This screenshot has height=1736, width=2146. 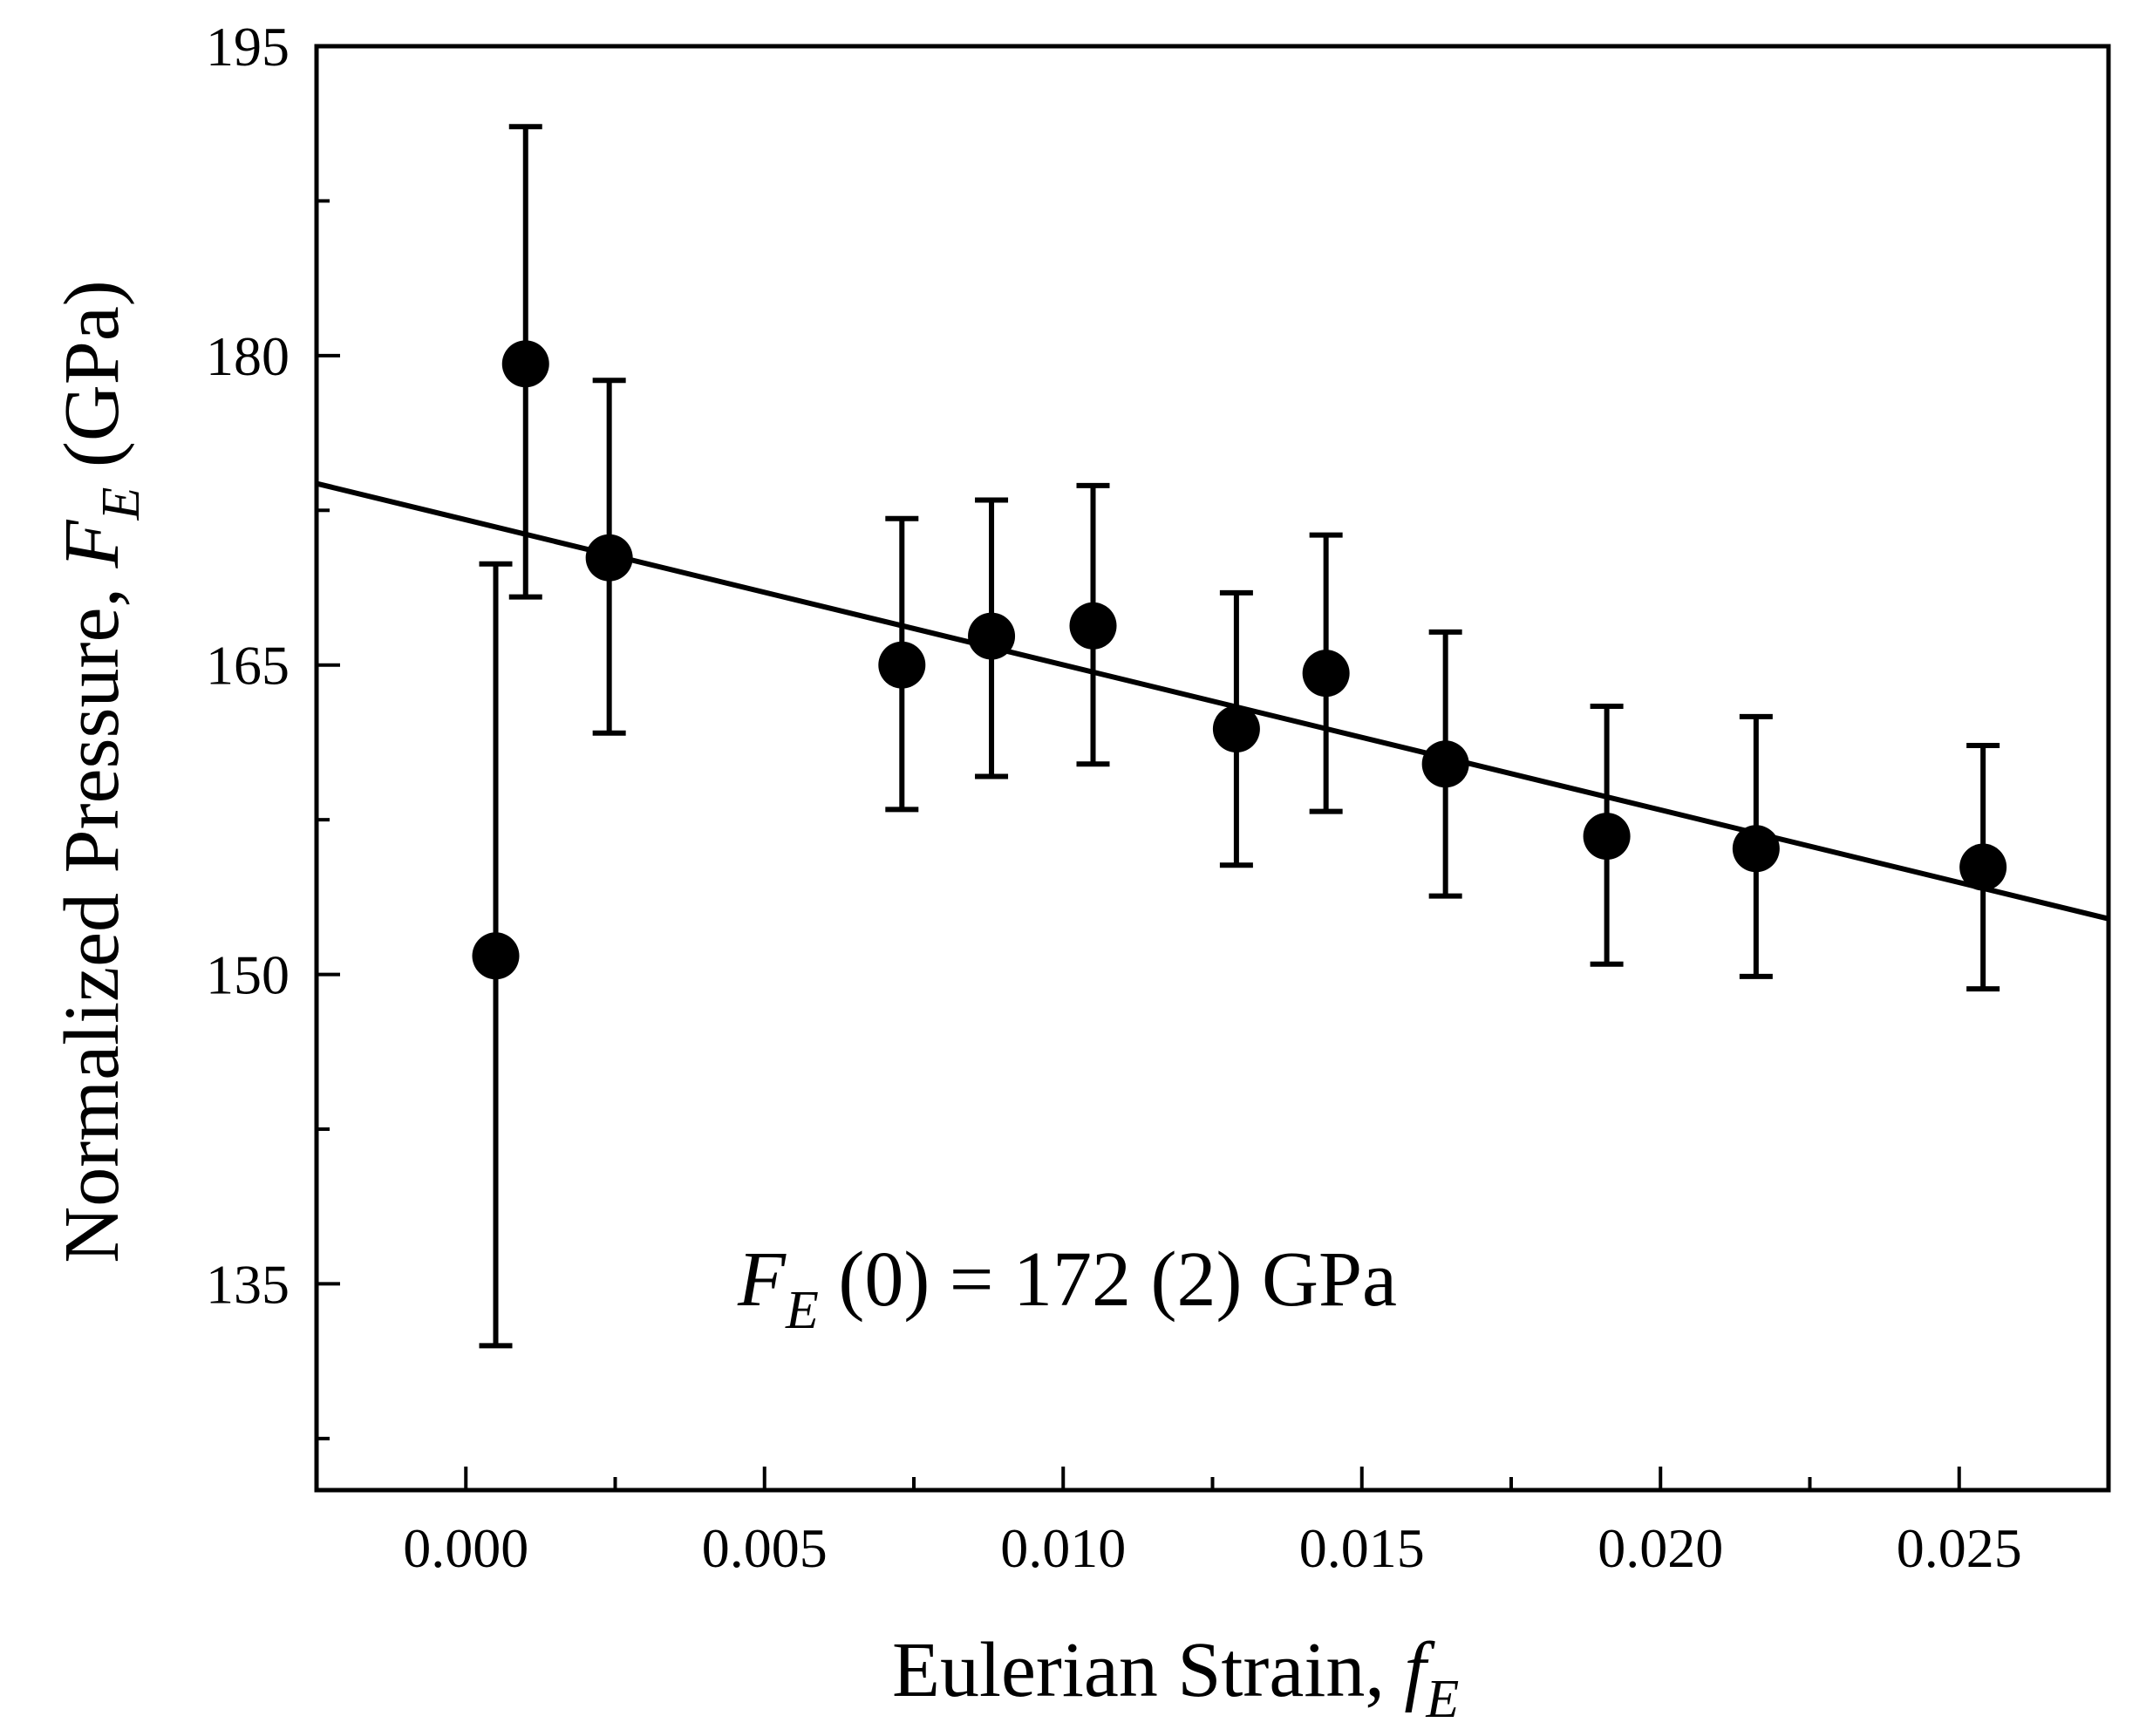 What do you see at coordinates (248, 47) in the screenshot?
I see `y-tick-label: 195` at bounding box center [248, 47].